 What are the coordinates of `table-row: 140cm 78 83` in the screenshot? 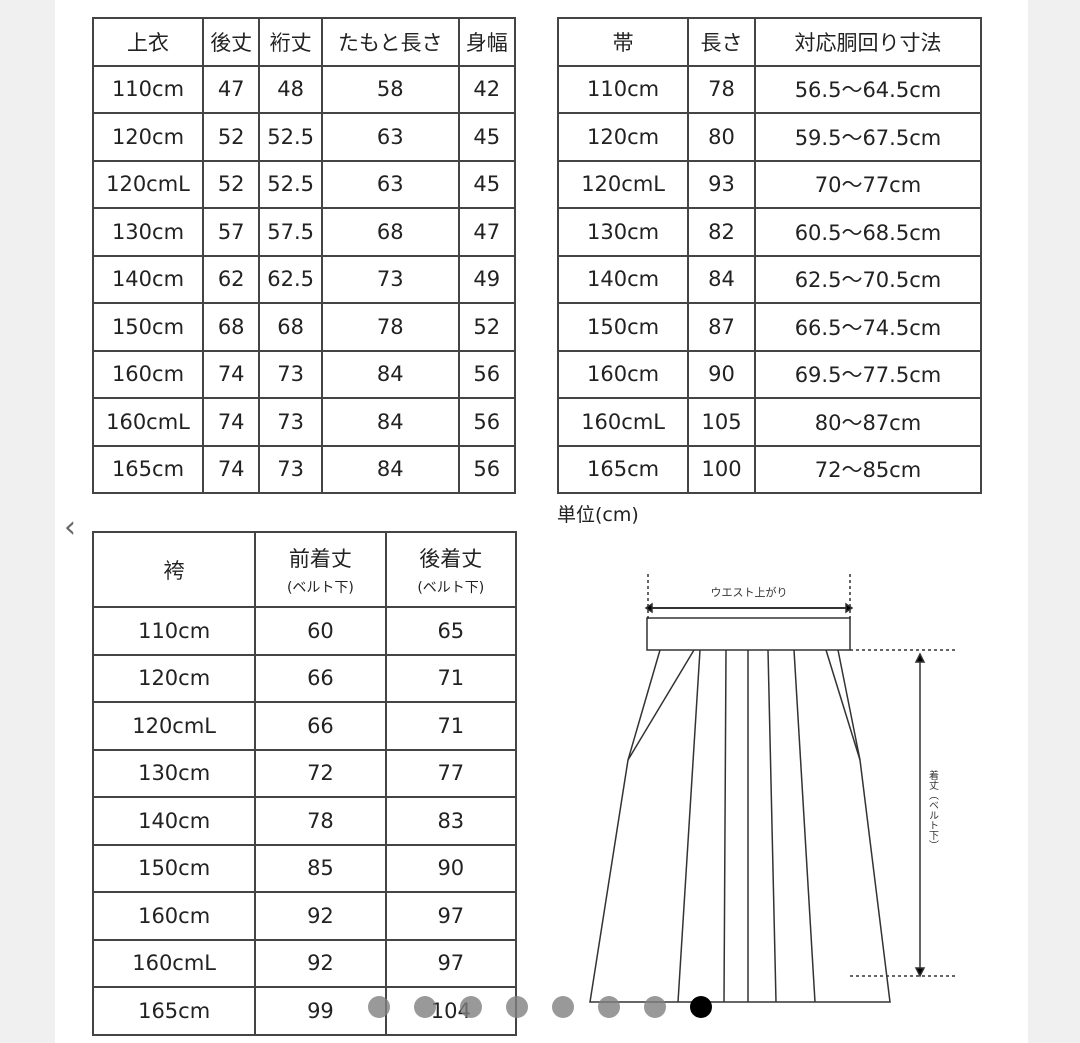 It's located at (304, 821).